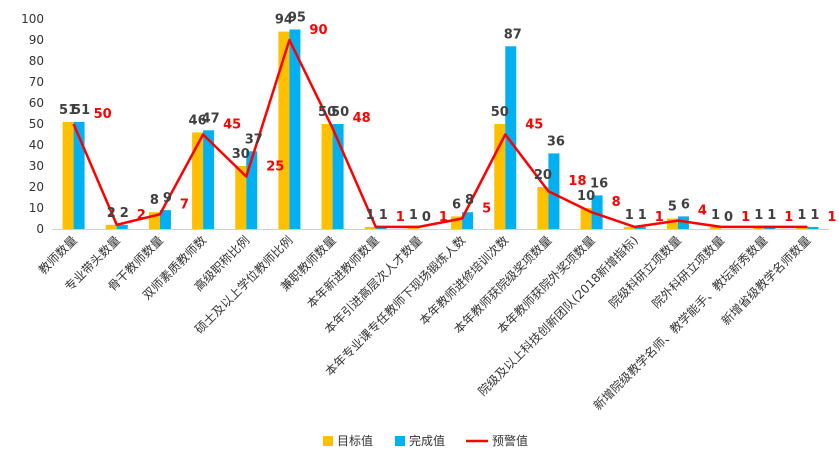  I want to click on label-target-6: 50, so click(327, 112).